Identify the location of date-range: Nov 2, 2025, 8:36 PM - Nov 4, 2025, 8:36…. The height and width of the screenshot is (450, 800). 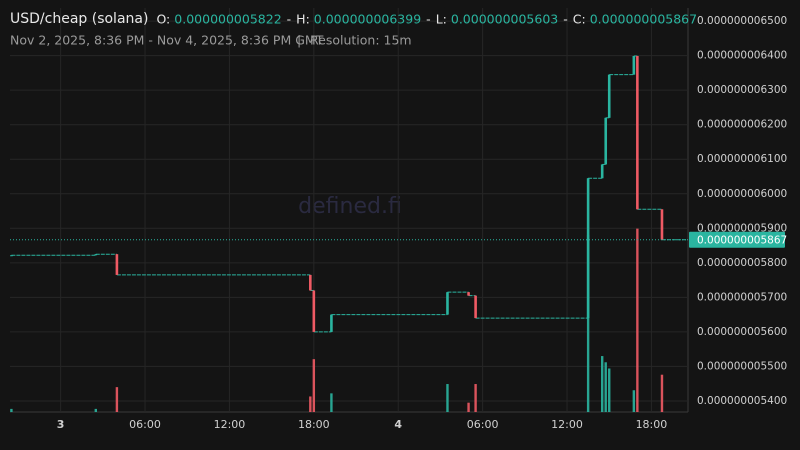
(167, 40).